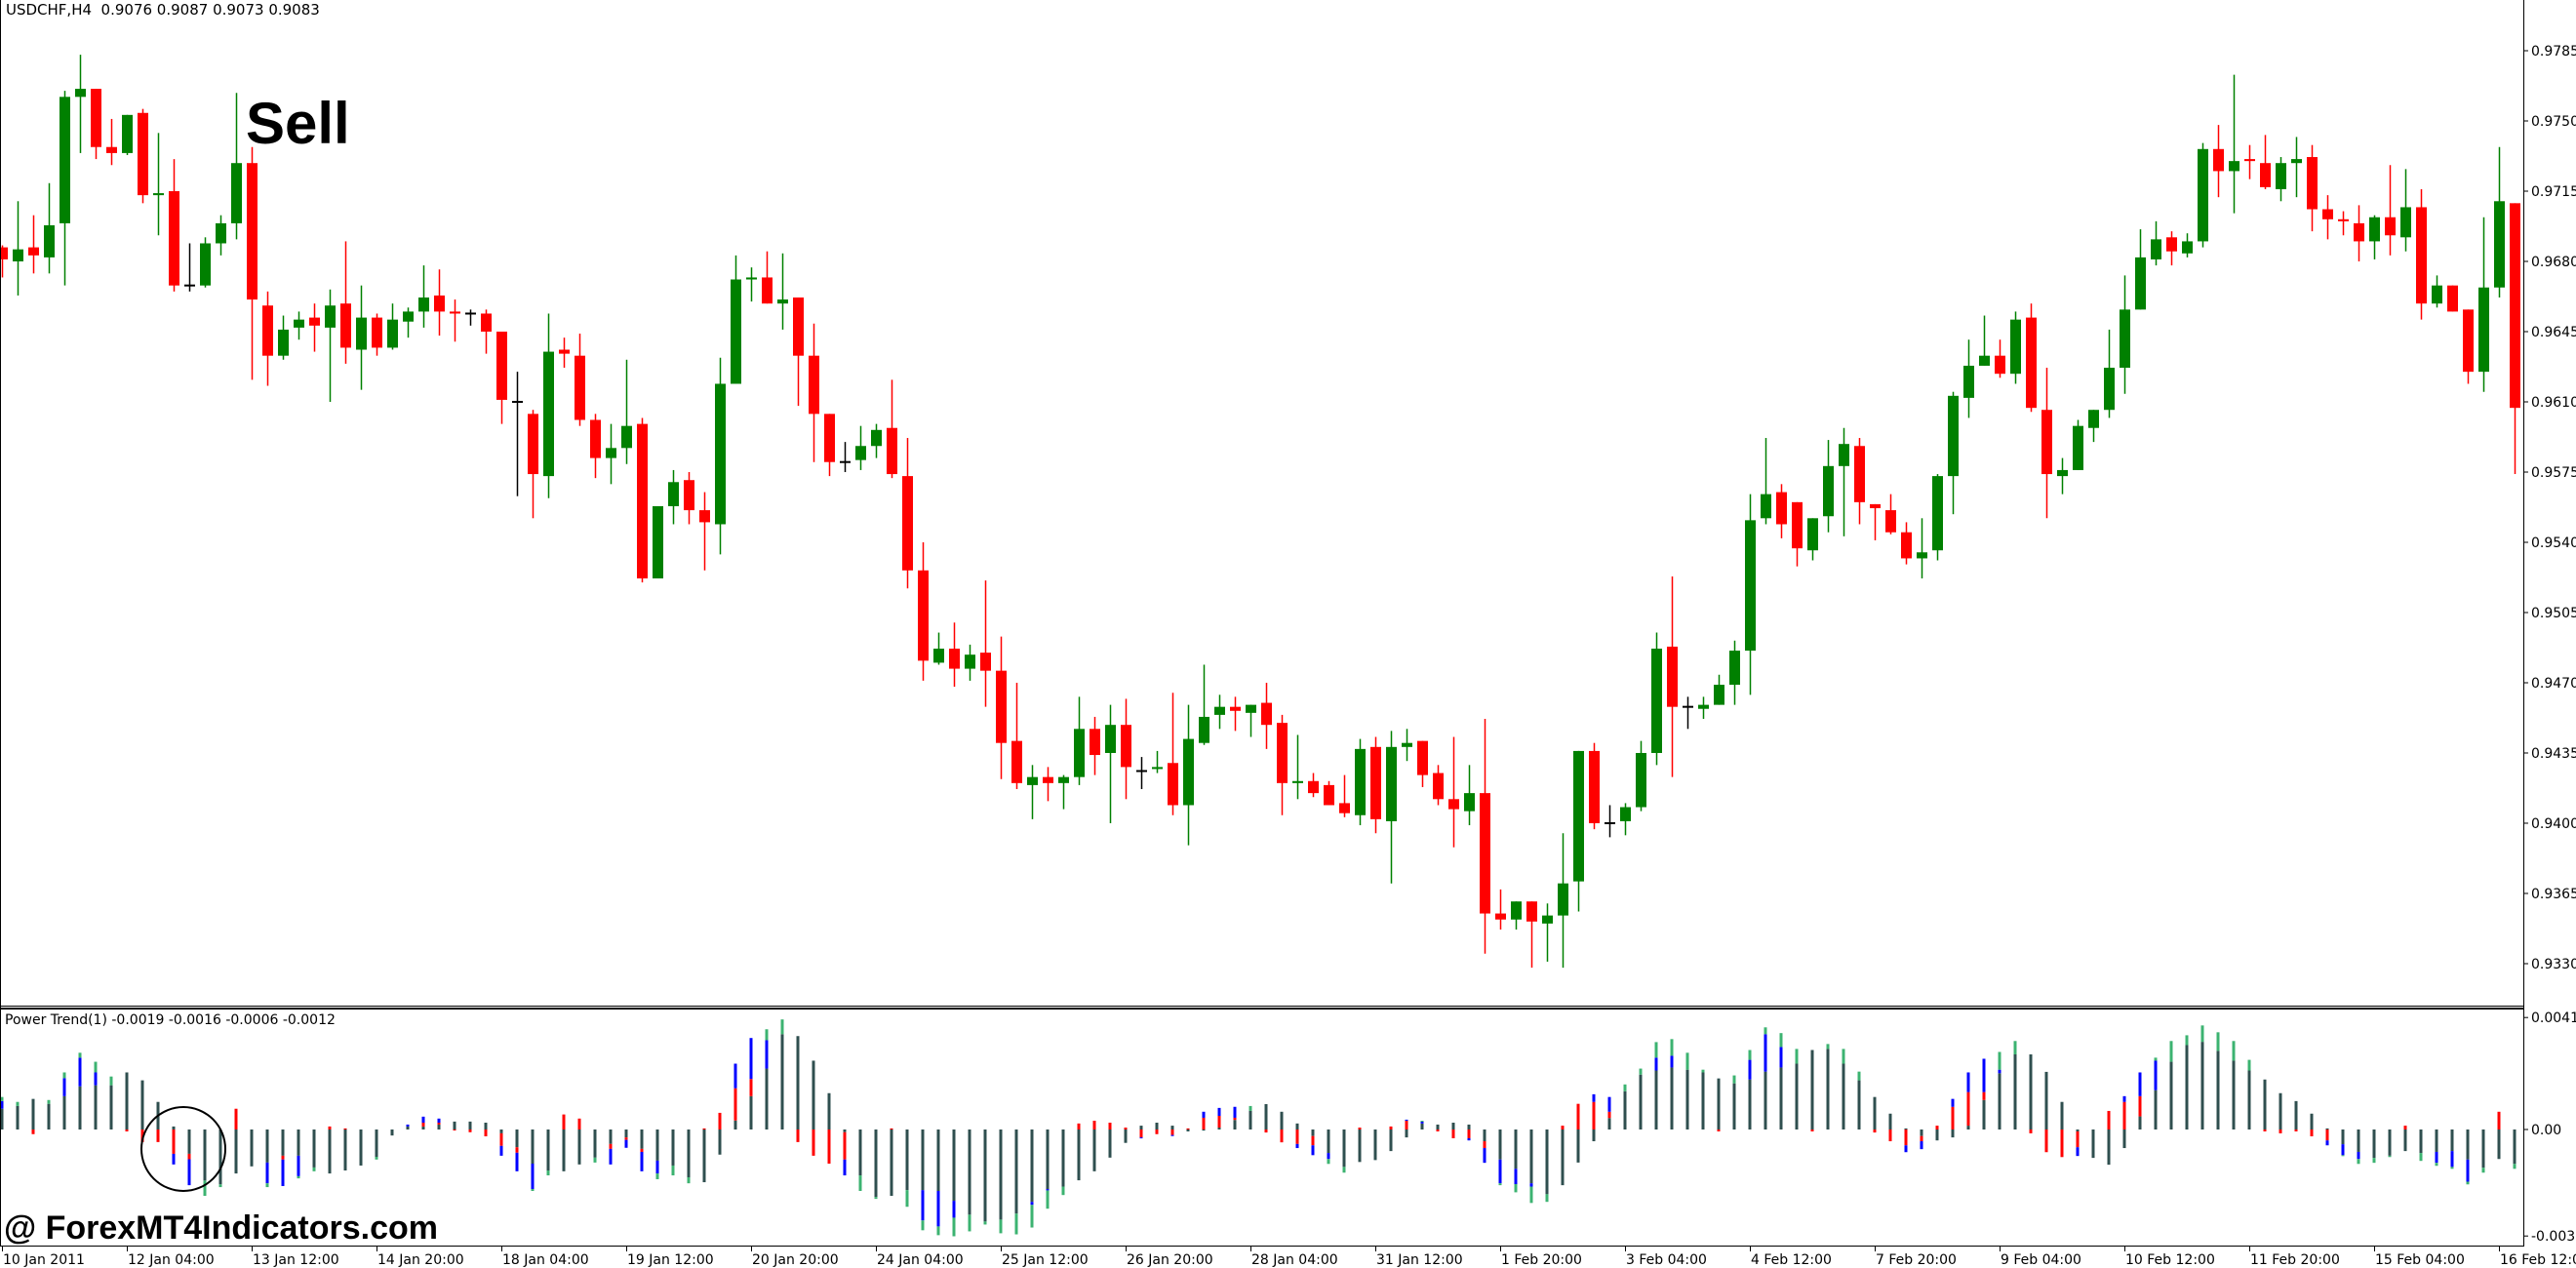  What do you see at coordinates (1294, 1260) in the screenshot?
I see `time-tick-label: 28 Jan 04:00` at bounding box center [1294, 1260].